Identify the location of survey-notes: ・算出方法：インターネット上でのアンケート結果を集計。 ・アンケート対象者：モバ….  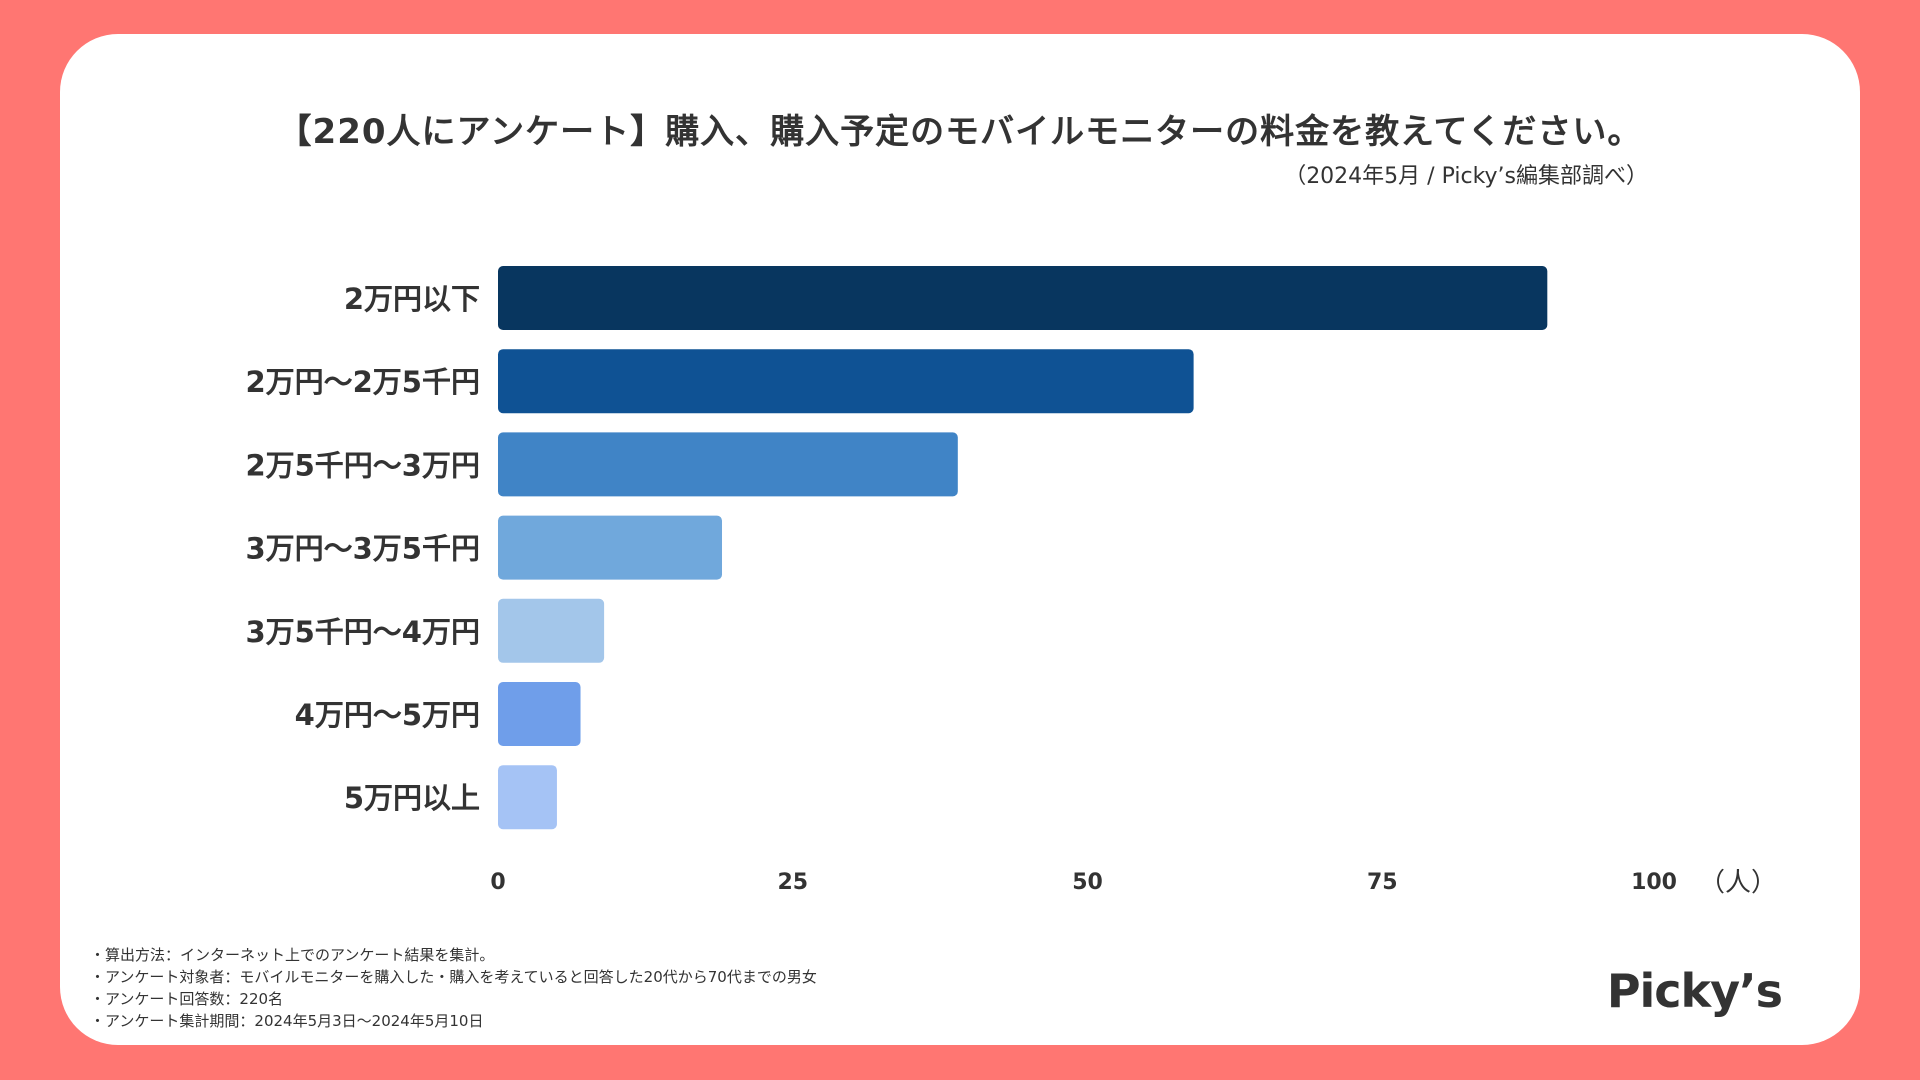
(453, 988).